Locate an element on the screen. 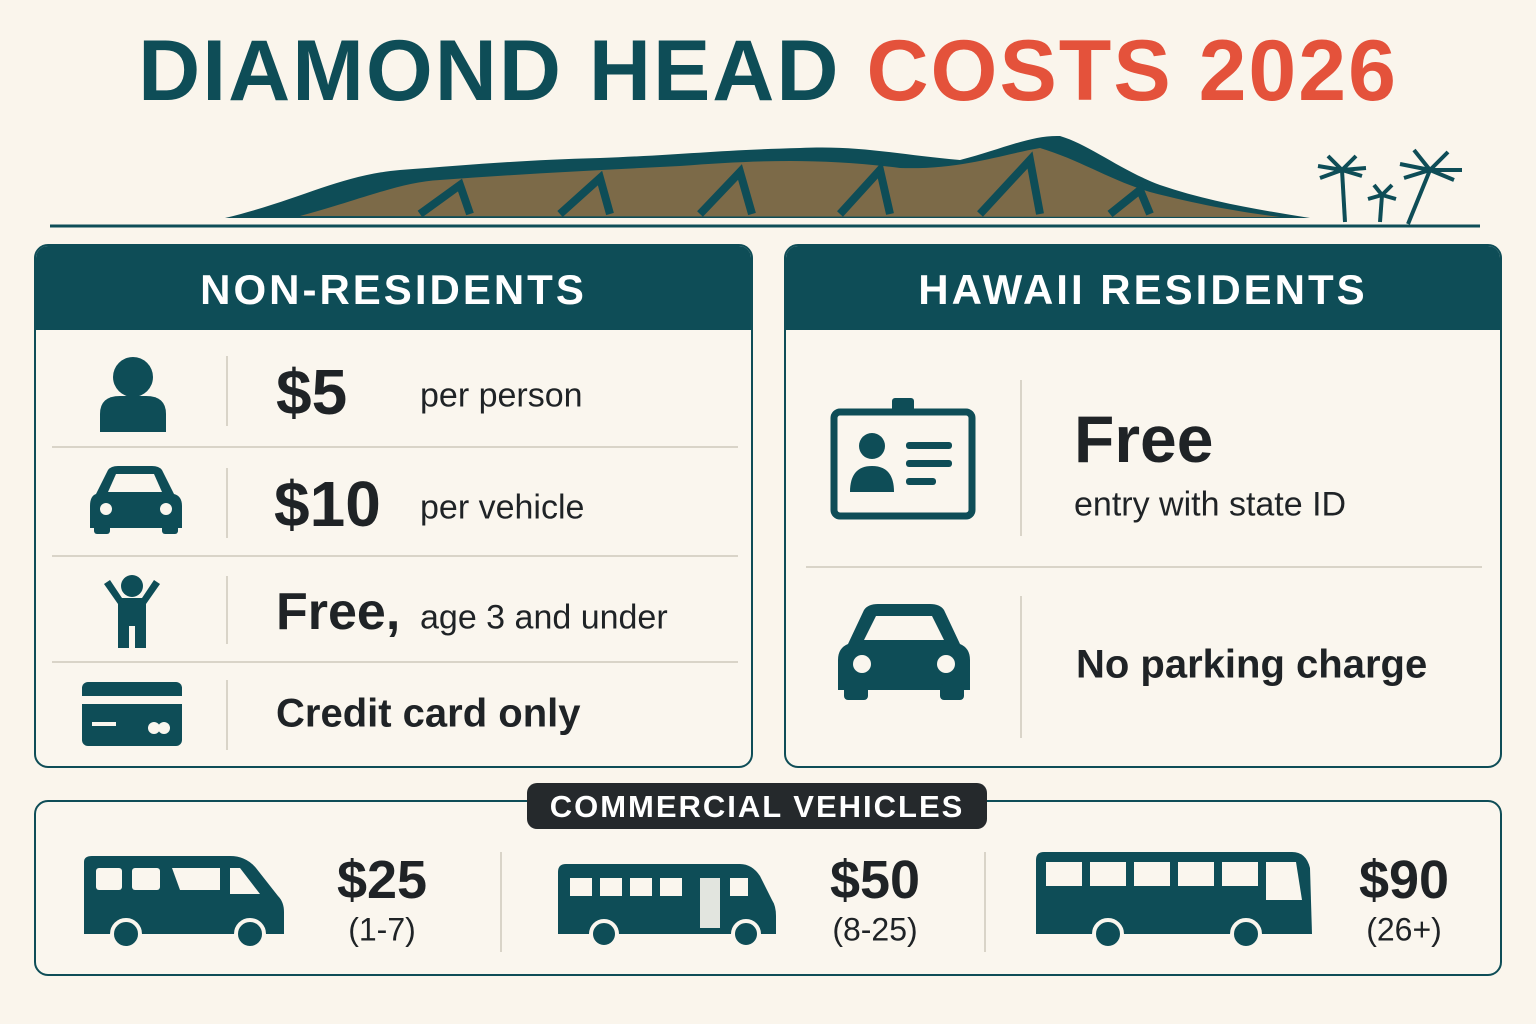 The height and width of the screenshot is (1024, 1536). price-note: per person is located at coordinates (501, 395).